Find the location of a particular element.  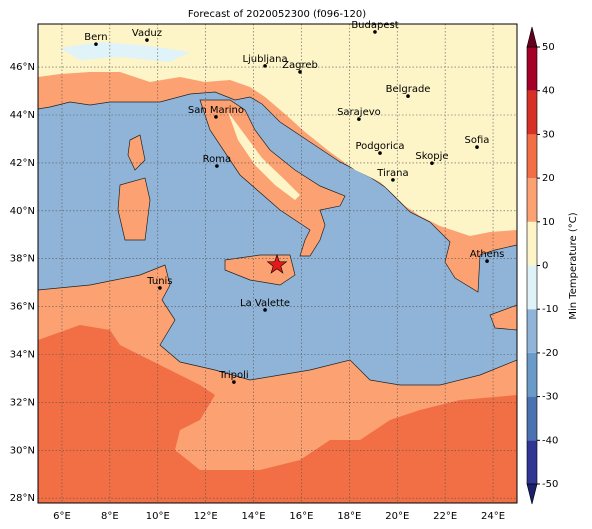

colorbar: -50 -40 -30 -20 -10 0 10 20 30 40 50 is located at coordinates (542, 265).